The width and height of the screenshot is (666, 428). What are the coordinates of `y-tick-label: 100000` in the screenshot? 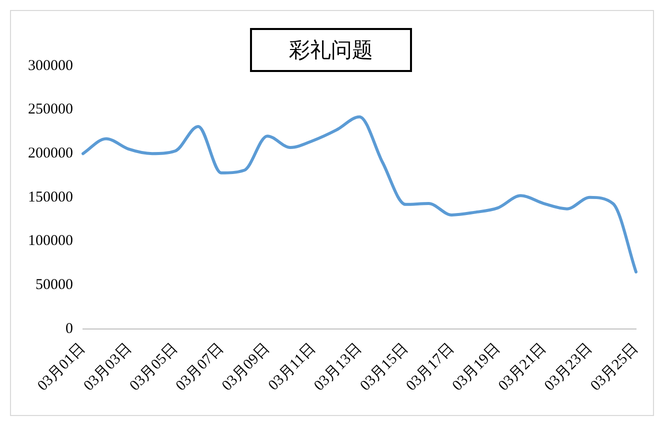 It's located at (50, 241).